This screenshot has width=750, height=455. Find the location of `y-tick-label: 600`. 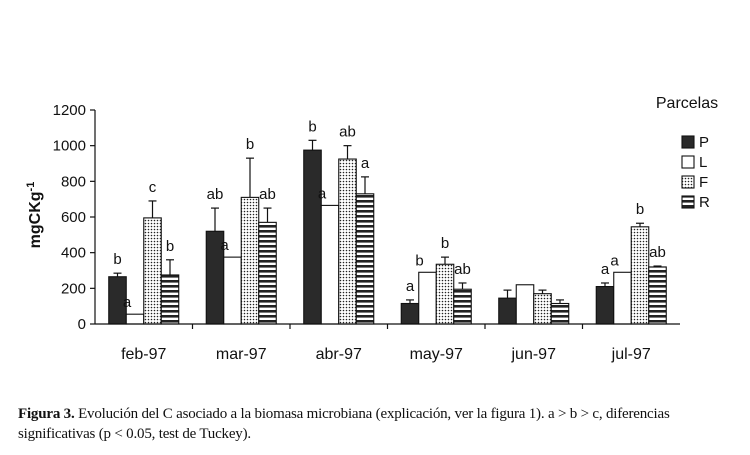

y-tick-label: 600 is located at coordinates (73, 217).